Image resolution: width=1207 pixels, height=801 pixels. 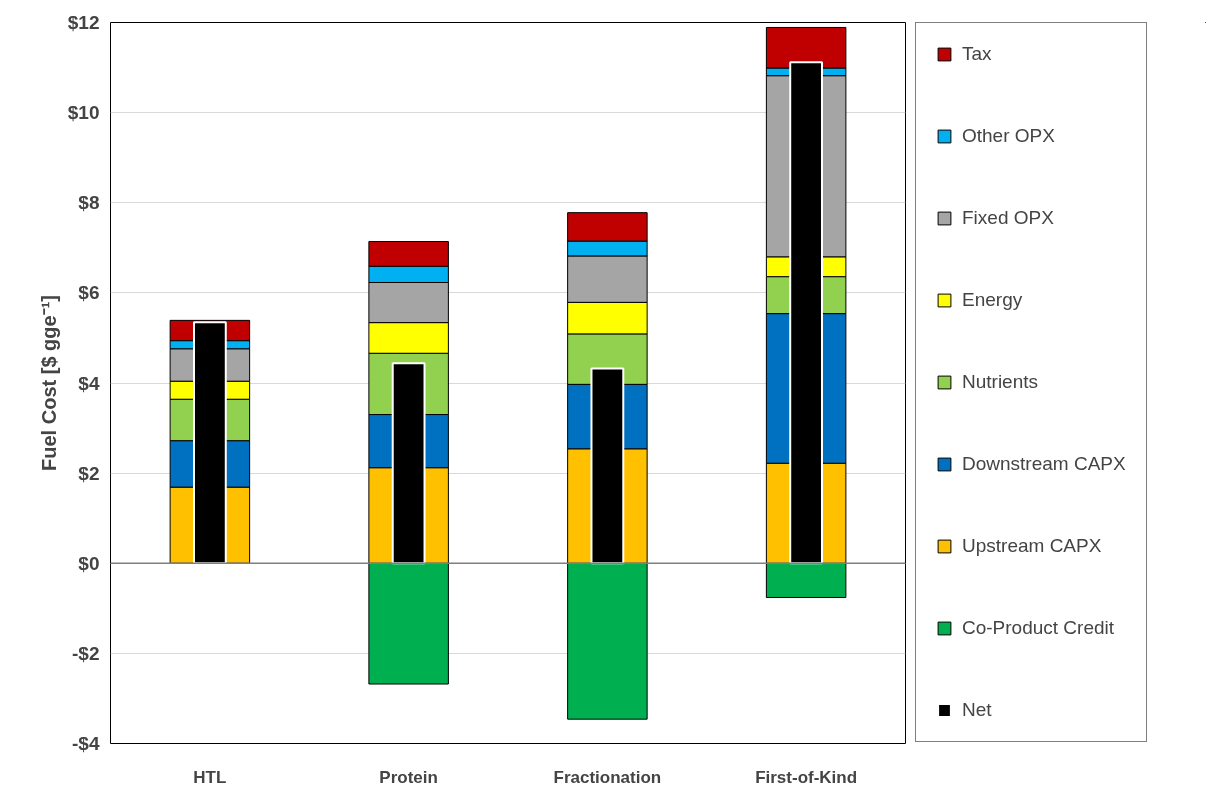 I want to click on y-tick-label: $2, so click(x=89, y=473).